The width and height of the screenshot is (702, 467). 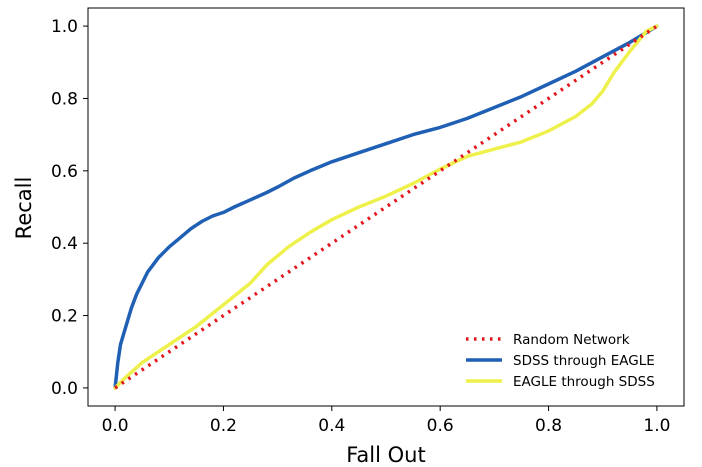 I want to click on y-tick-label: 0.2, so click(x=64, y=317).